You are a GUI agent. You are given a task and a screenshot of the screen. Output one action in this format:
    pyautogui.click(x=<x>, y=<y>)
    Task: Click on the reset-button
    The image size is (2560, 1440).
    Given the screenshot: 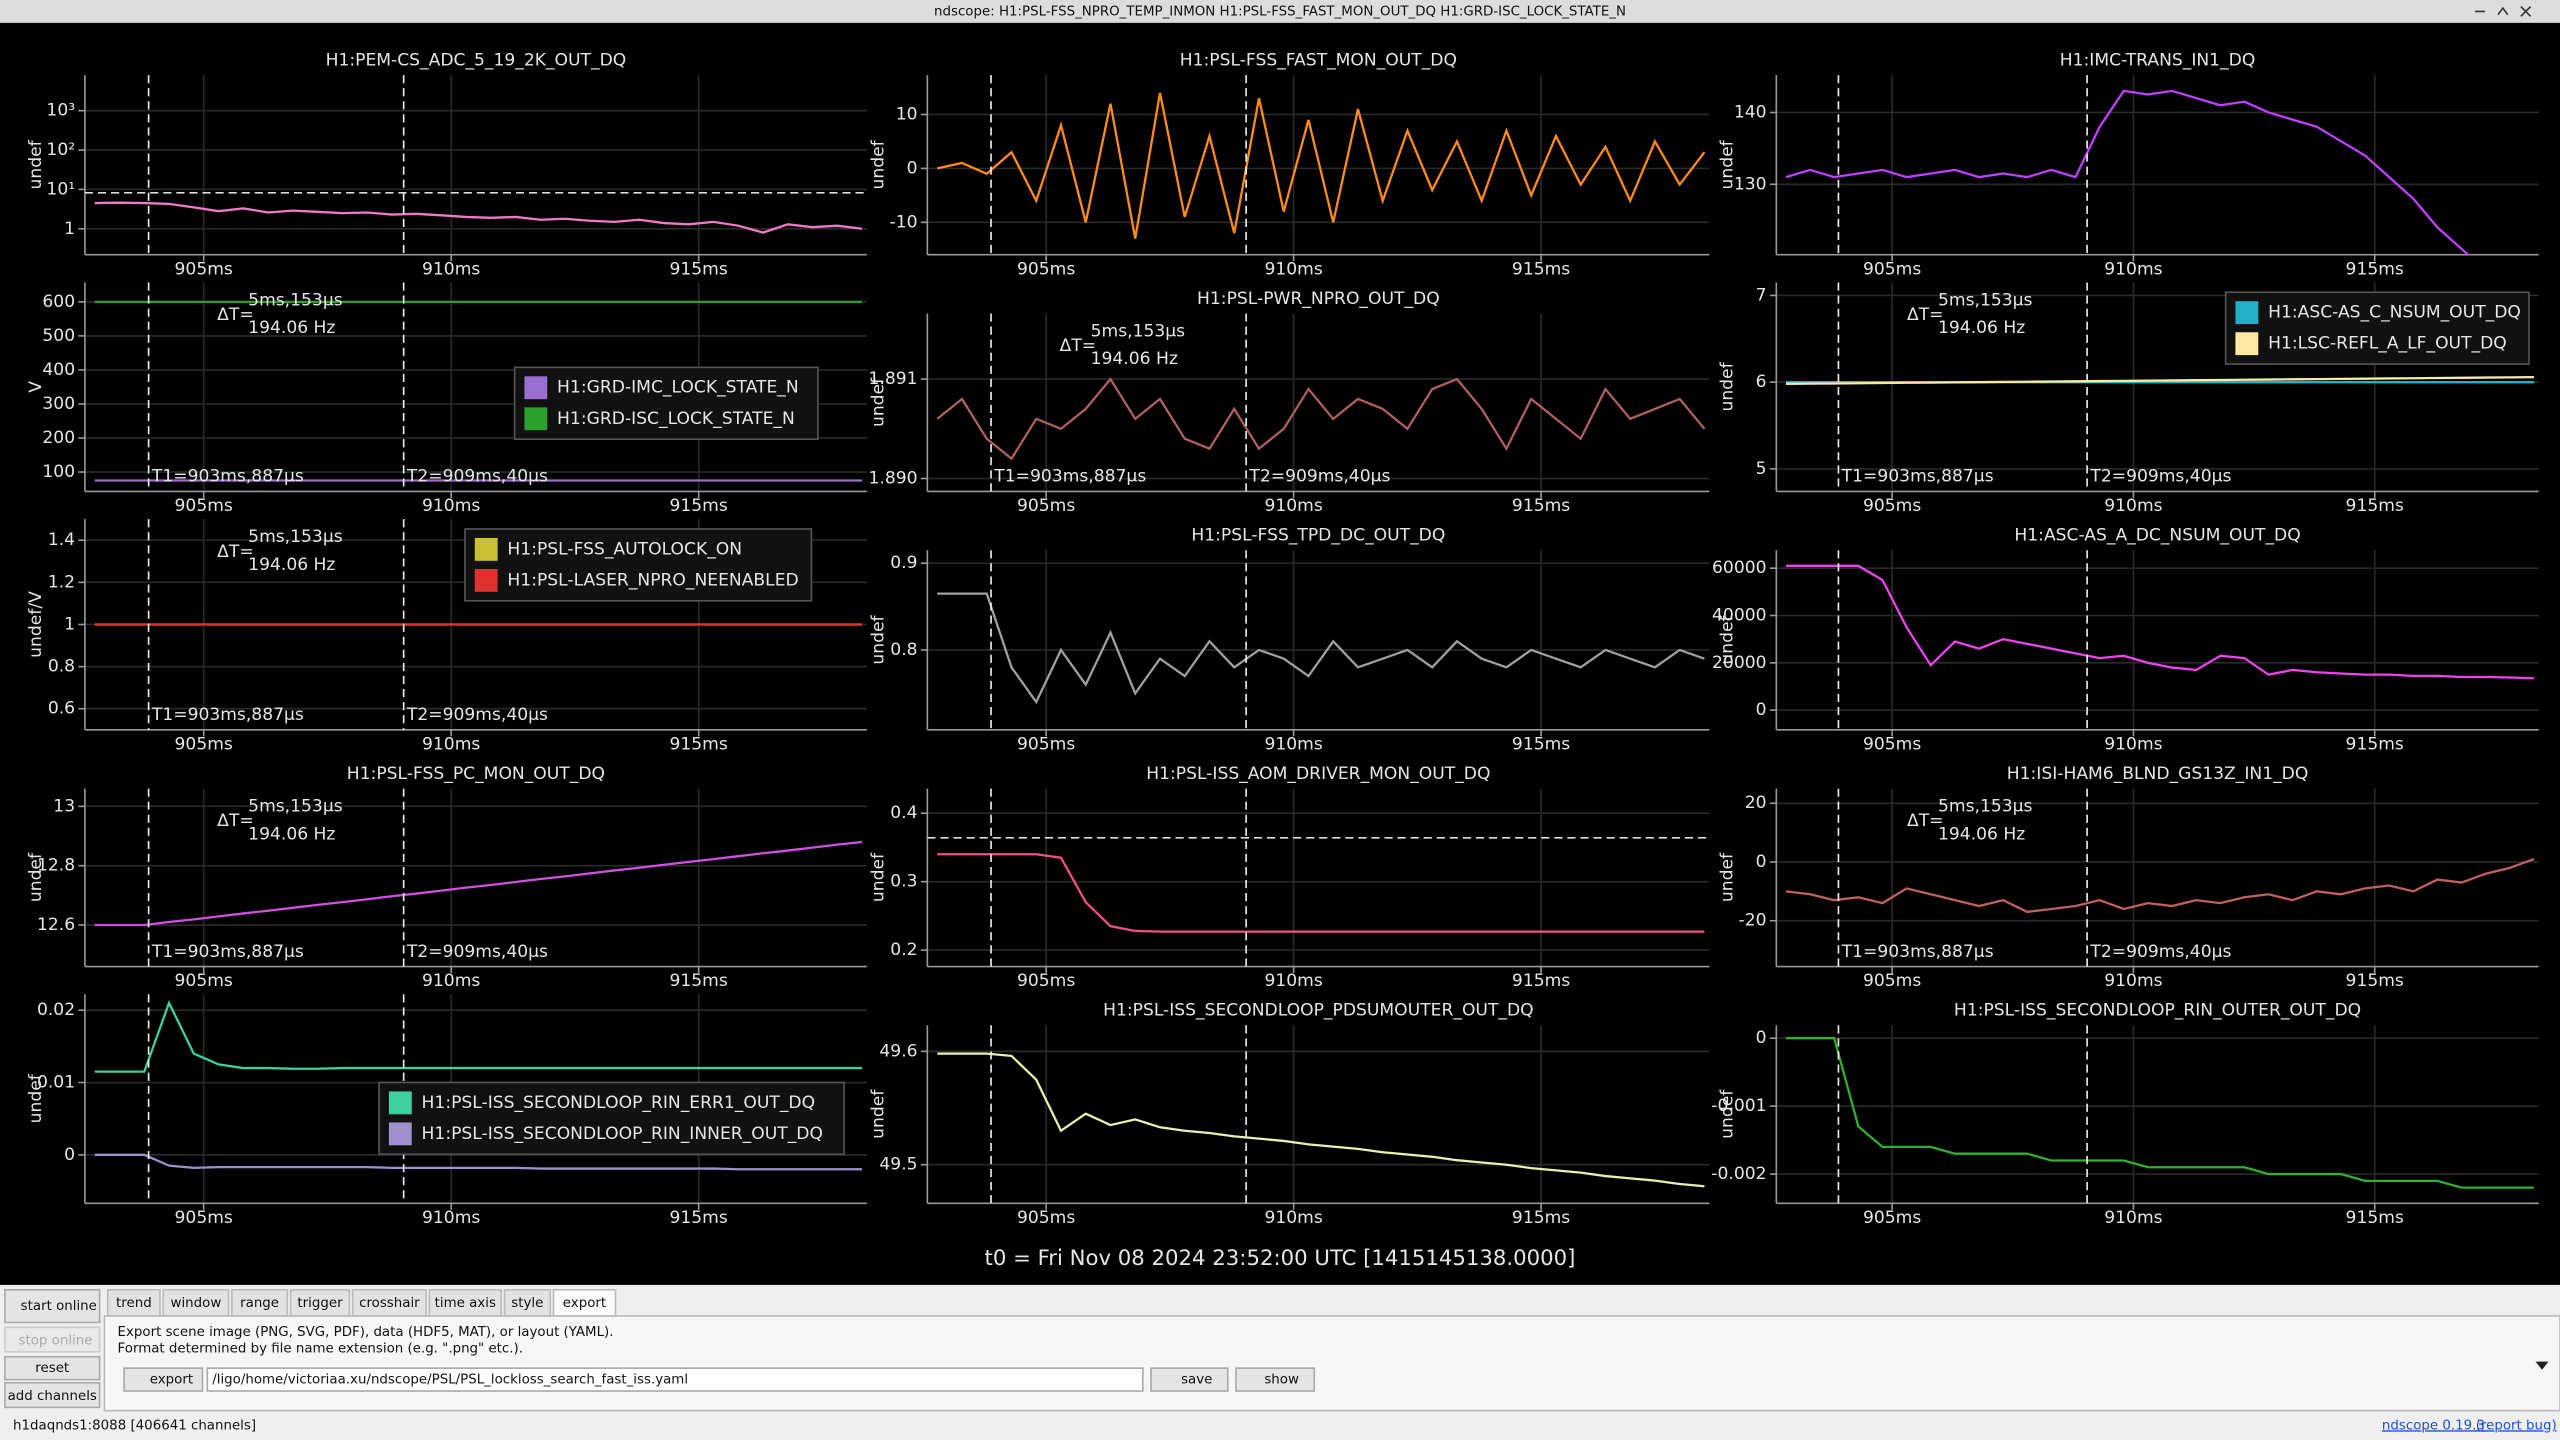 What is the action you would take?
    pyautogui.click(x=52, y=1368)
    